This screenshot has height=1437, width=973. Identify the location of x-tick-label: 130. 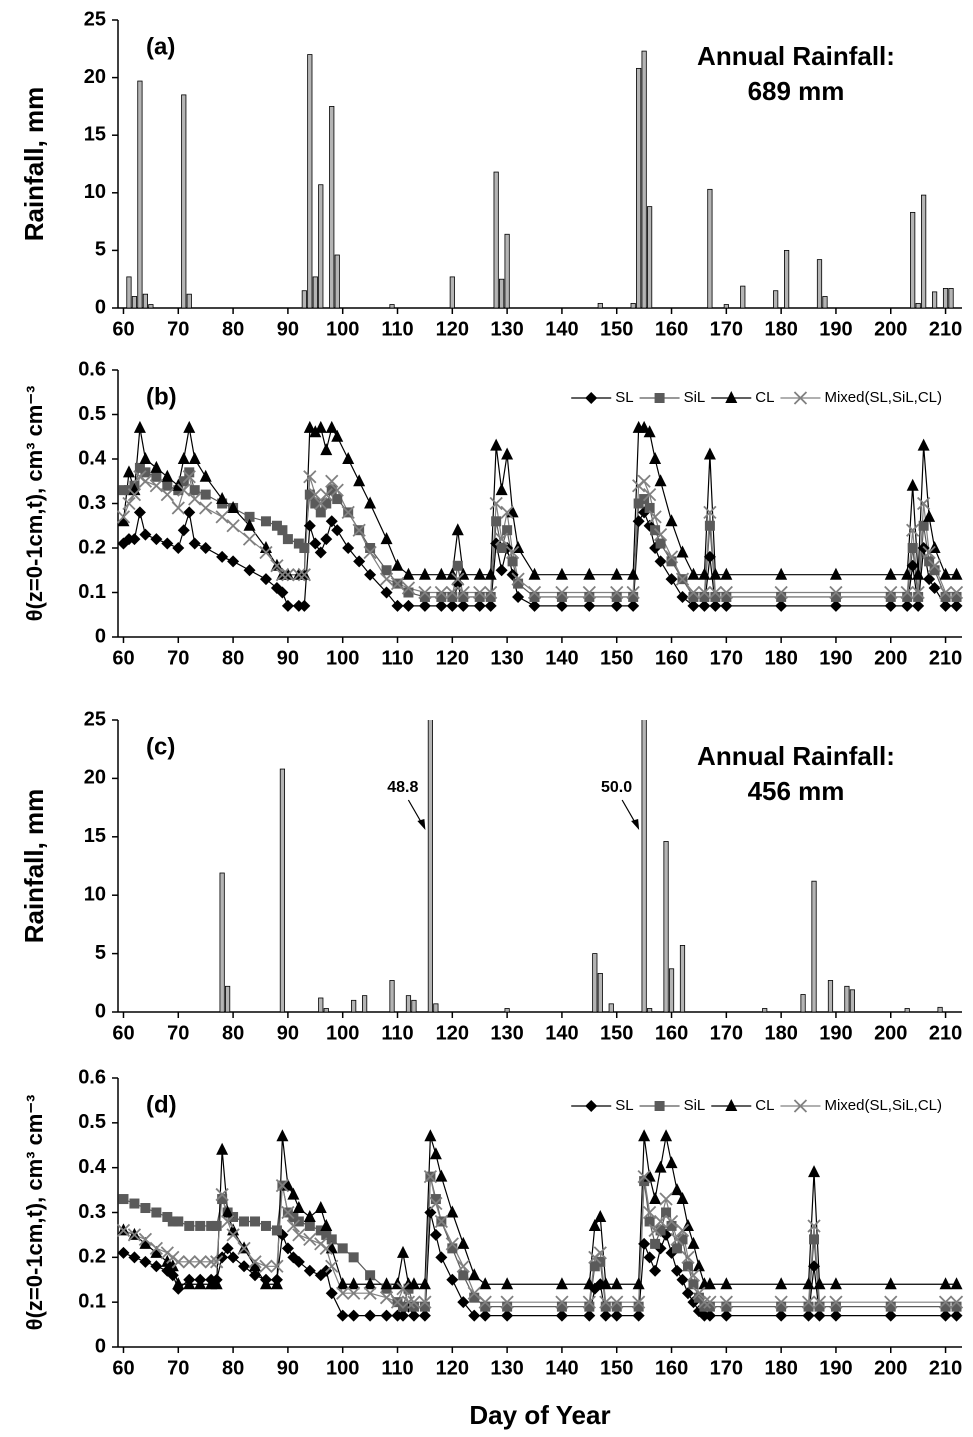
(506, 658).